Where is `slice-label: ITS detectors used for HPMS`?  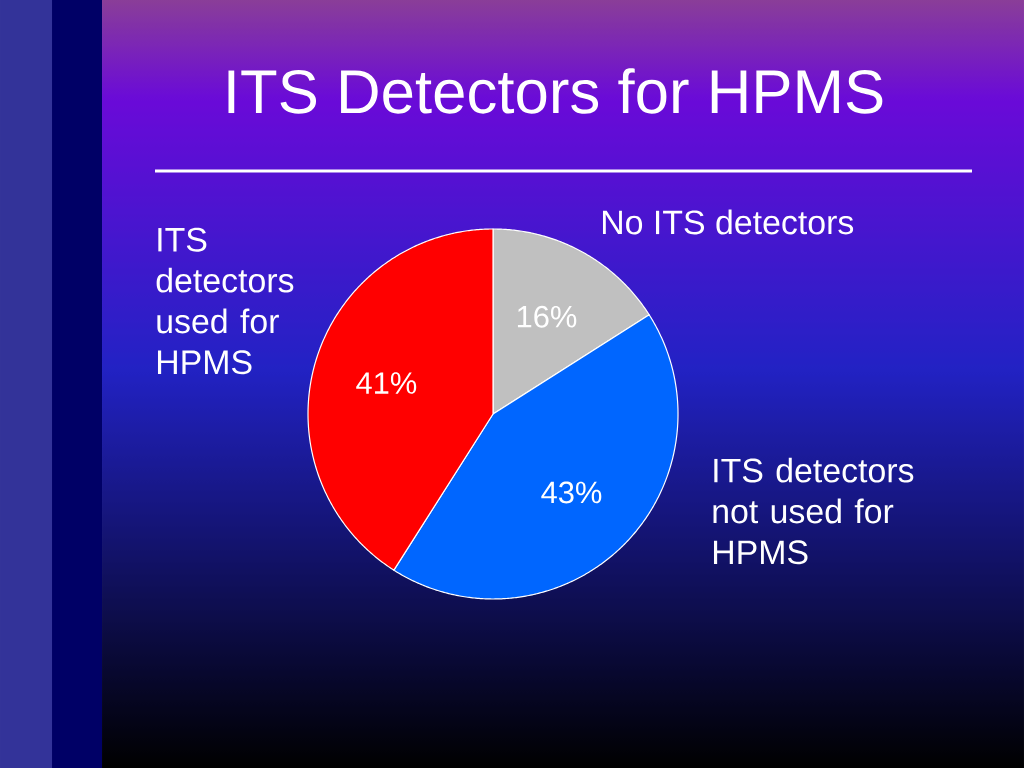
slice-label: ITS detectors used for HPMS is located at coordinates (225, 301).